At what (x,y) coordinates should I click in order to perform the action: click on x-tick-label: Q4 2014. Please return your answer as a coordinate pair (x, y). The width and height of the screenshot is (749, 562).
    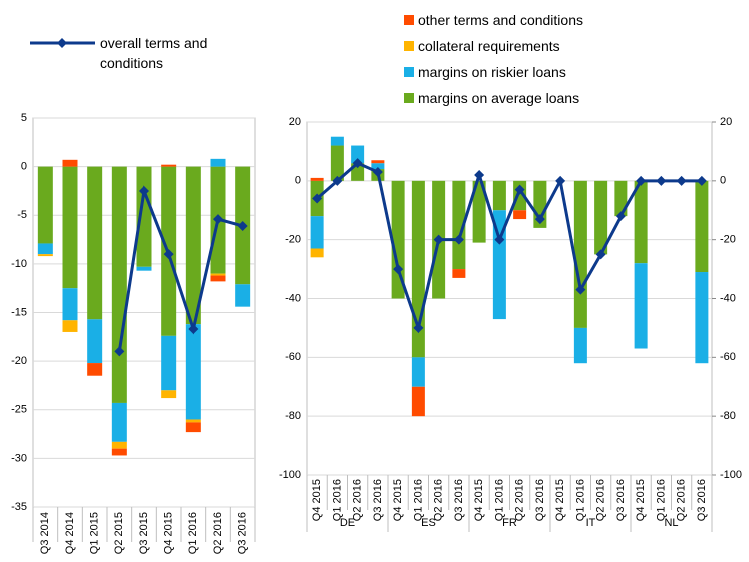
    Looking at the image, I should click on (70, 533).